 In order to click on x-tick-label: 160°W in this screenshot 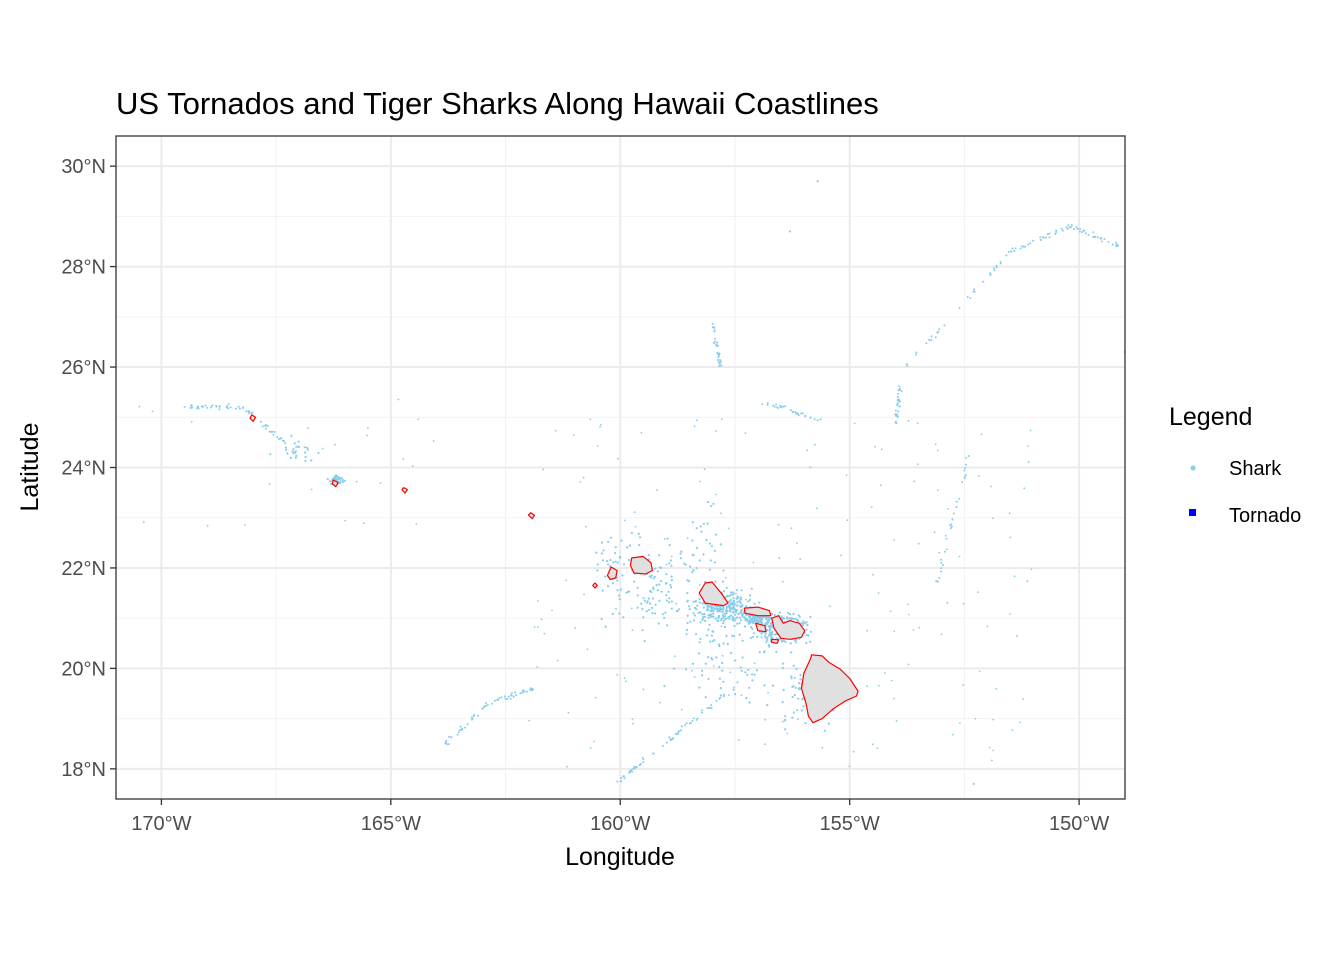, I will do `click(620, 824)`.